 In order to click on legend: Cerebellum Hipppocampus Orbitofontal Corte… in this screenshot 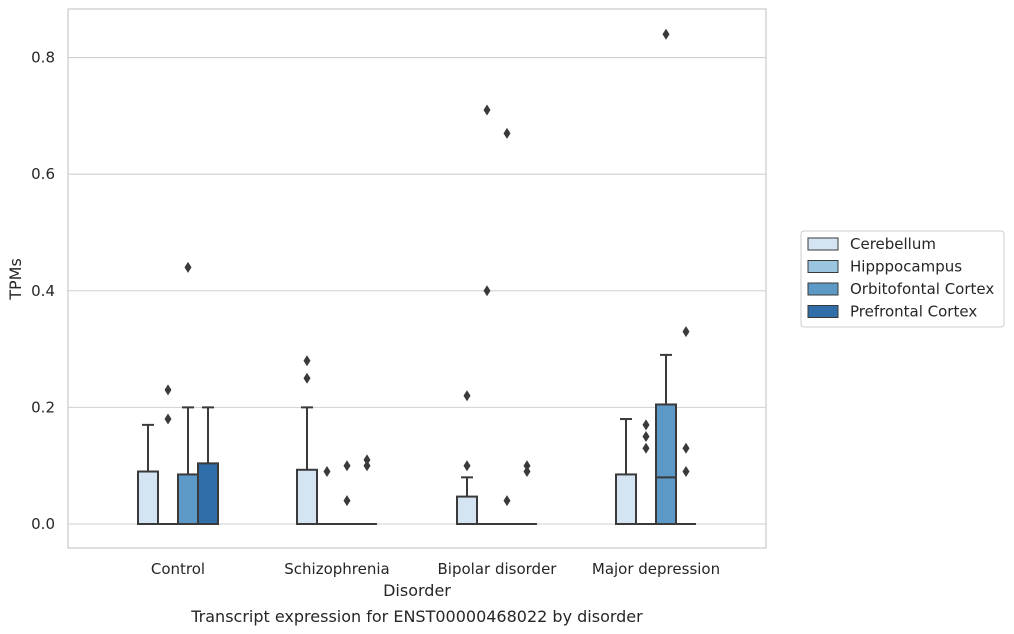, I will do `click(902, 279)`.